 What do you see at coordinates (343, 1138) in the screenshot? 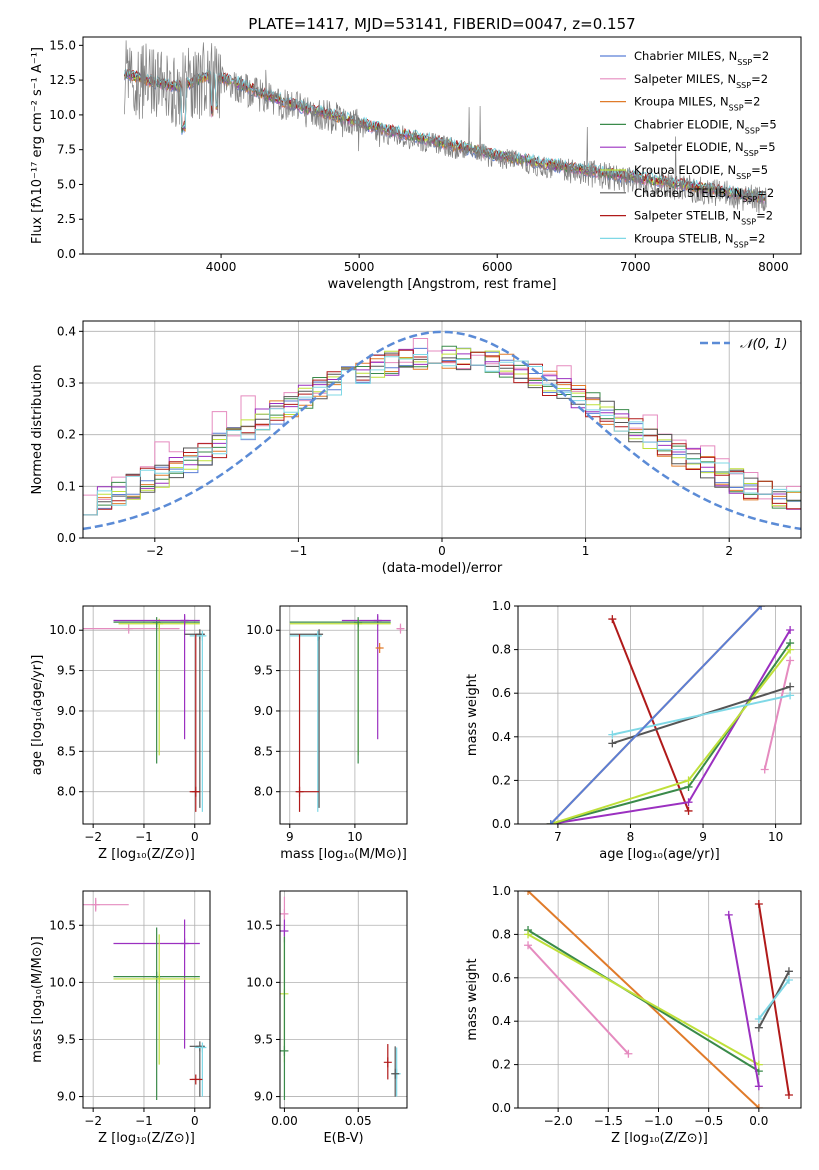
I see `x-axis-label: E(B-V)` at bounding box center [343, 1138].